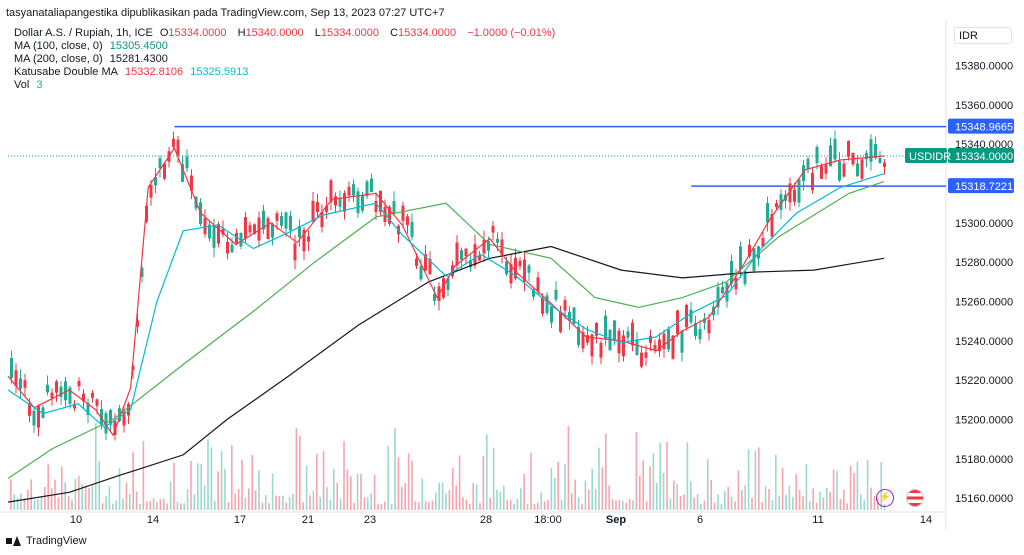 The width and height of the screenshot is (1024, 555). Describe the element at coordinates (616, 520) in the screenshot. I see `x-tick-label: Sep` at that location.